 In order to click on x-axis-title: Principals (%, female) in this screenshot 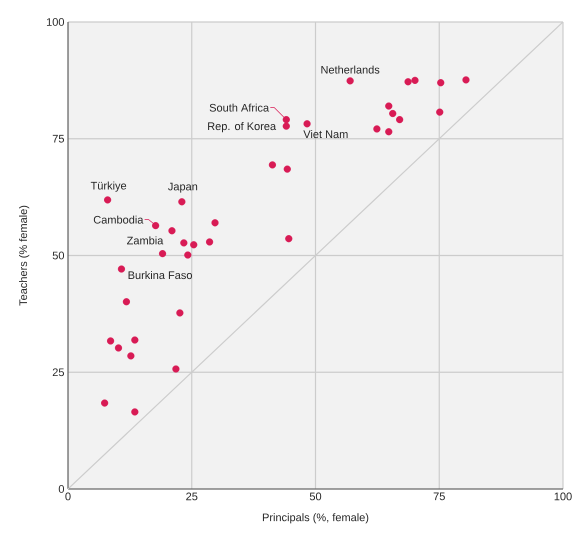, I will do `click(315, 518)`.